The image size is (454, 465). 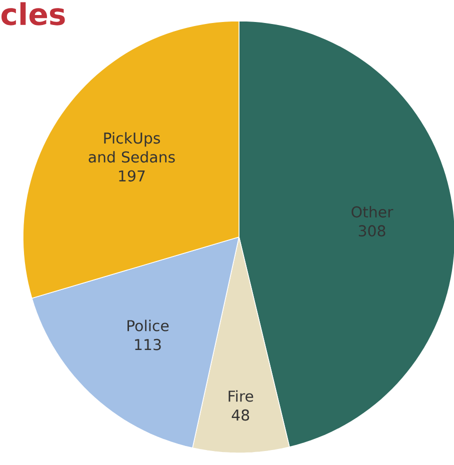 What do you see at coordinates (148, 326) in the screenshot?
I see `slice-label: Police` at bounding box center [148, 326].